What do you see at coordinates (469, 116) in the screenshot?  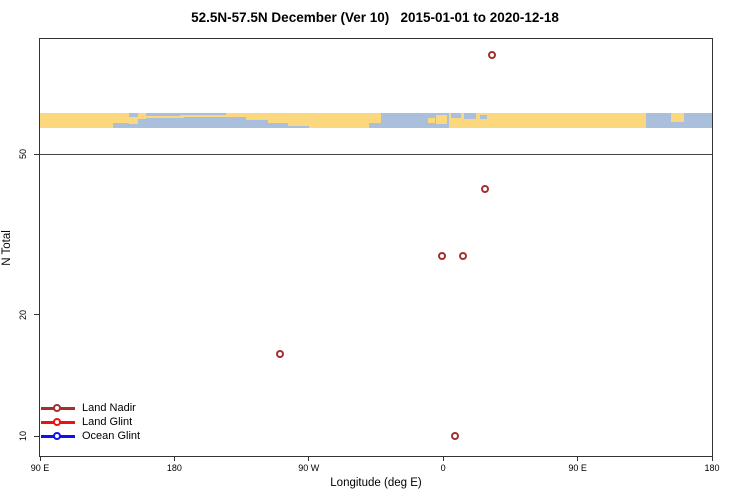 I see `inland-seas` at bounding box center [469, 116].